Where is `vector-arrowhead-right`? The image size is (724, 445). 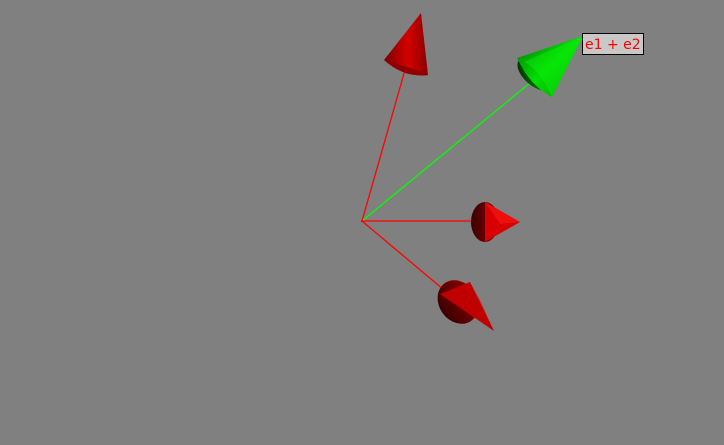 vector-arrowhead-right is located at coordinates (495, 222).